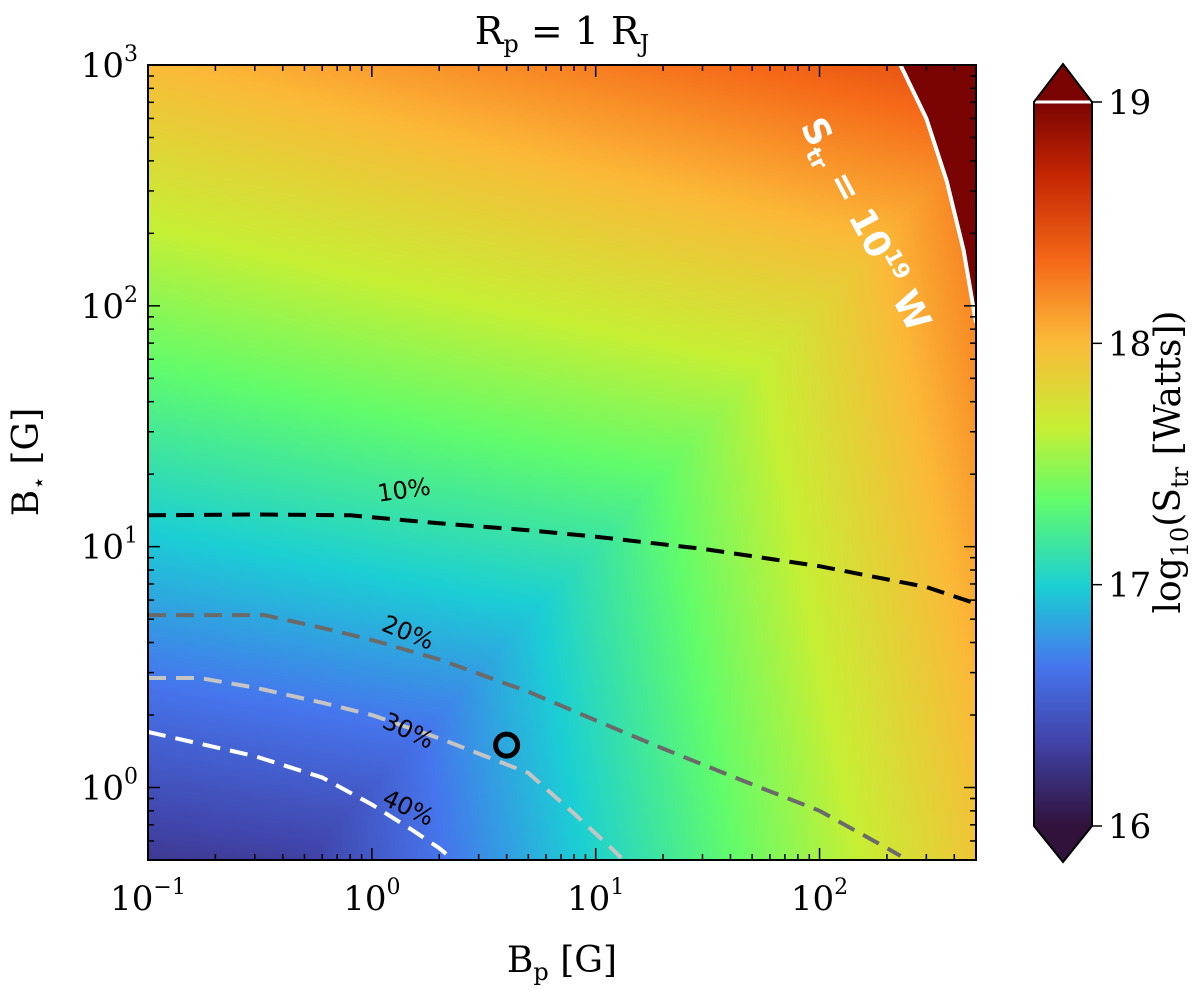 Image resolution: width=1200 pixels, height=990 pixels. I want to click on data-marker, so click(507, 745).